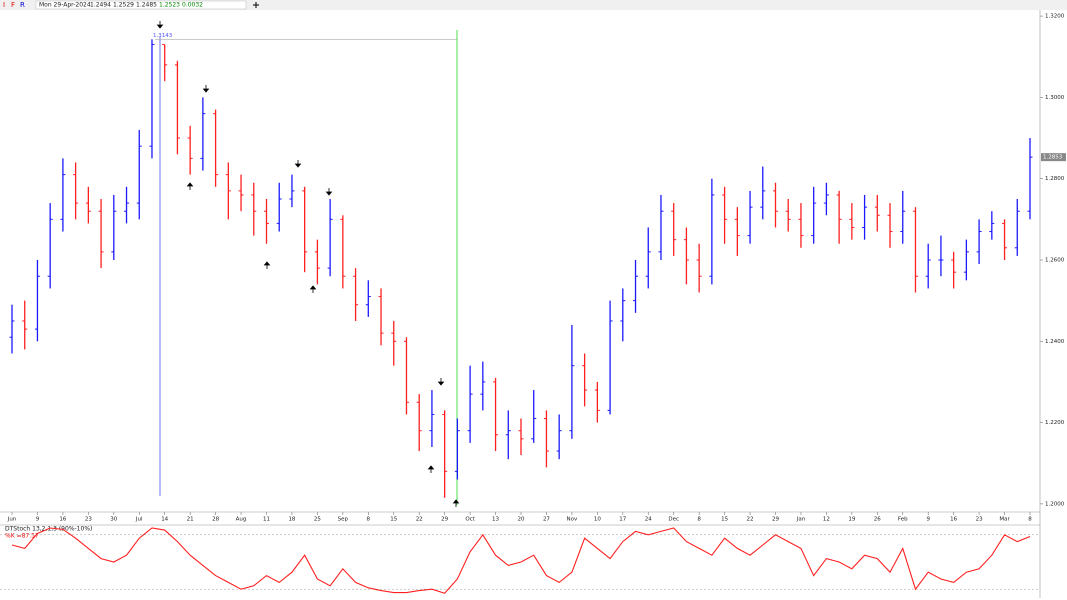 The height and width of the screenshot is (600, 1067). What do you see at coordinates (266, 520) in the screenshot?
I see `x-tick-label: 11` at bounding box center [266, 520].